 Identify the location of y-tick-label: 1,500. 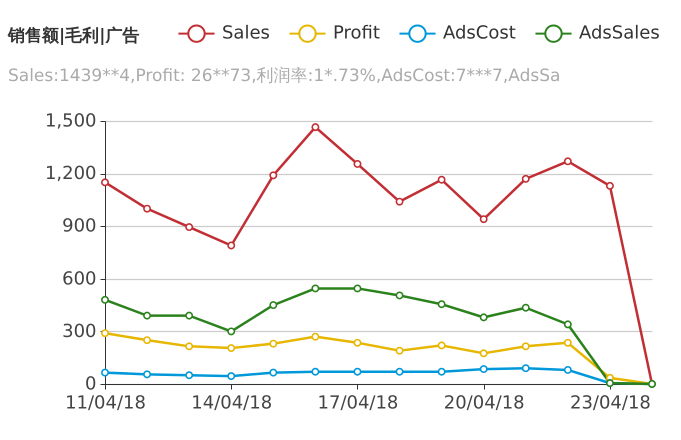
(70, 121).